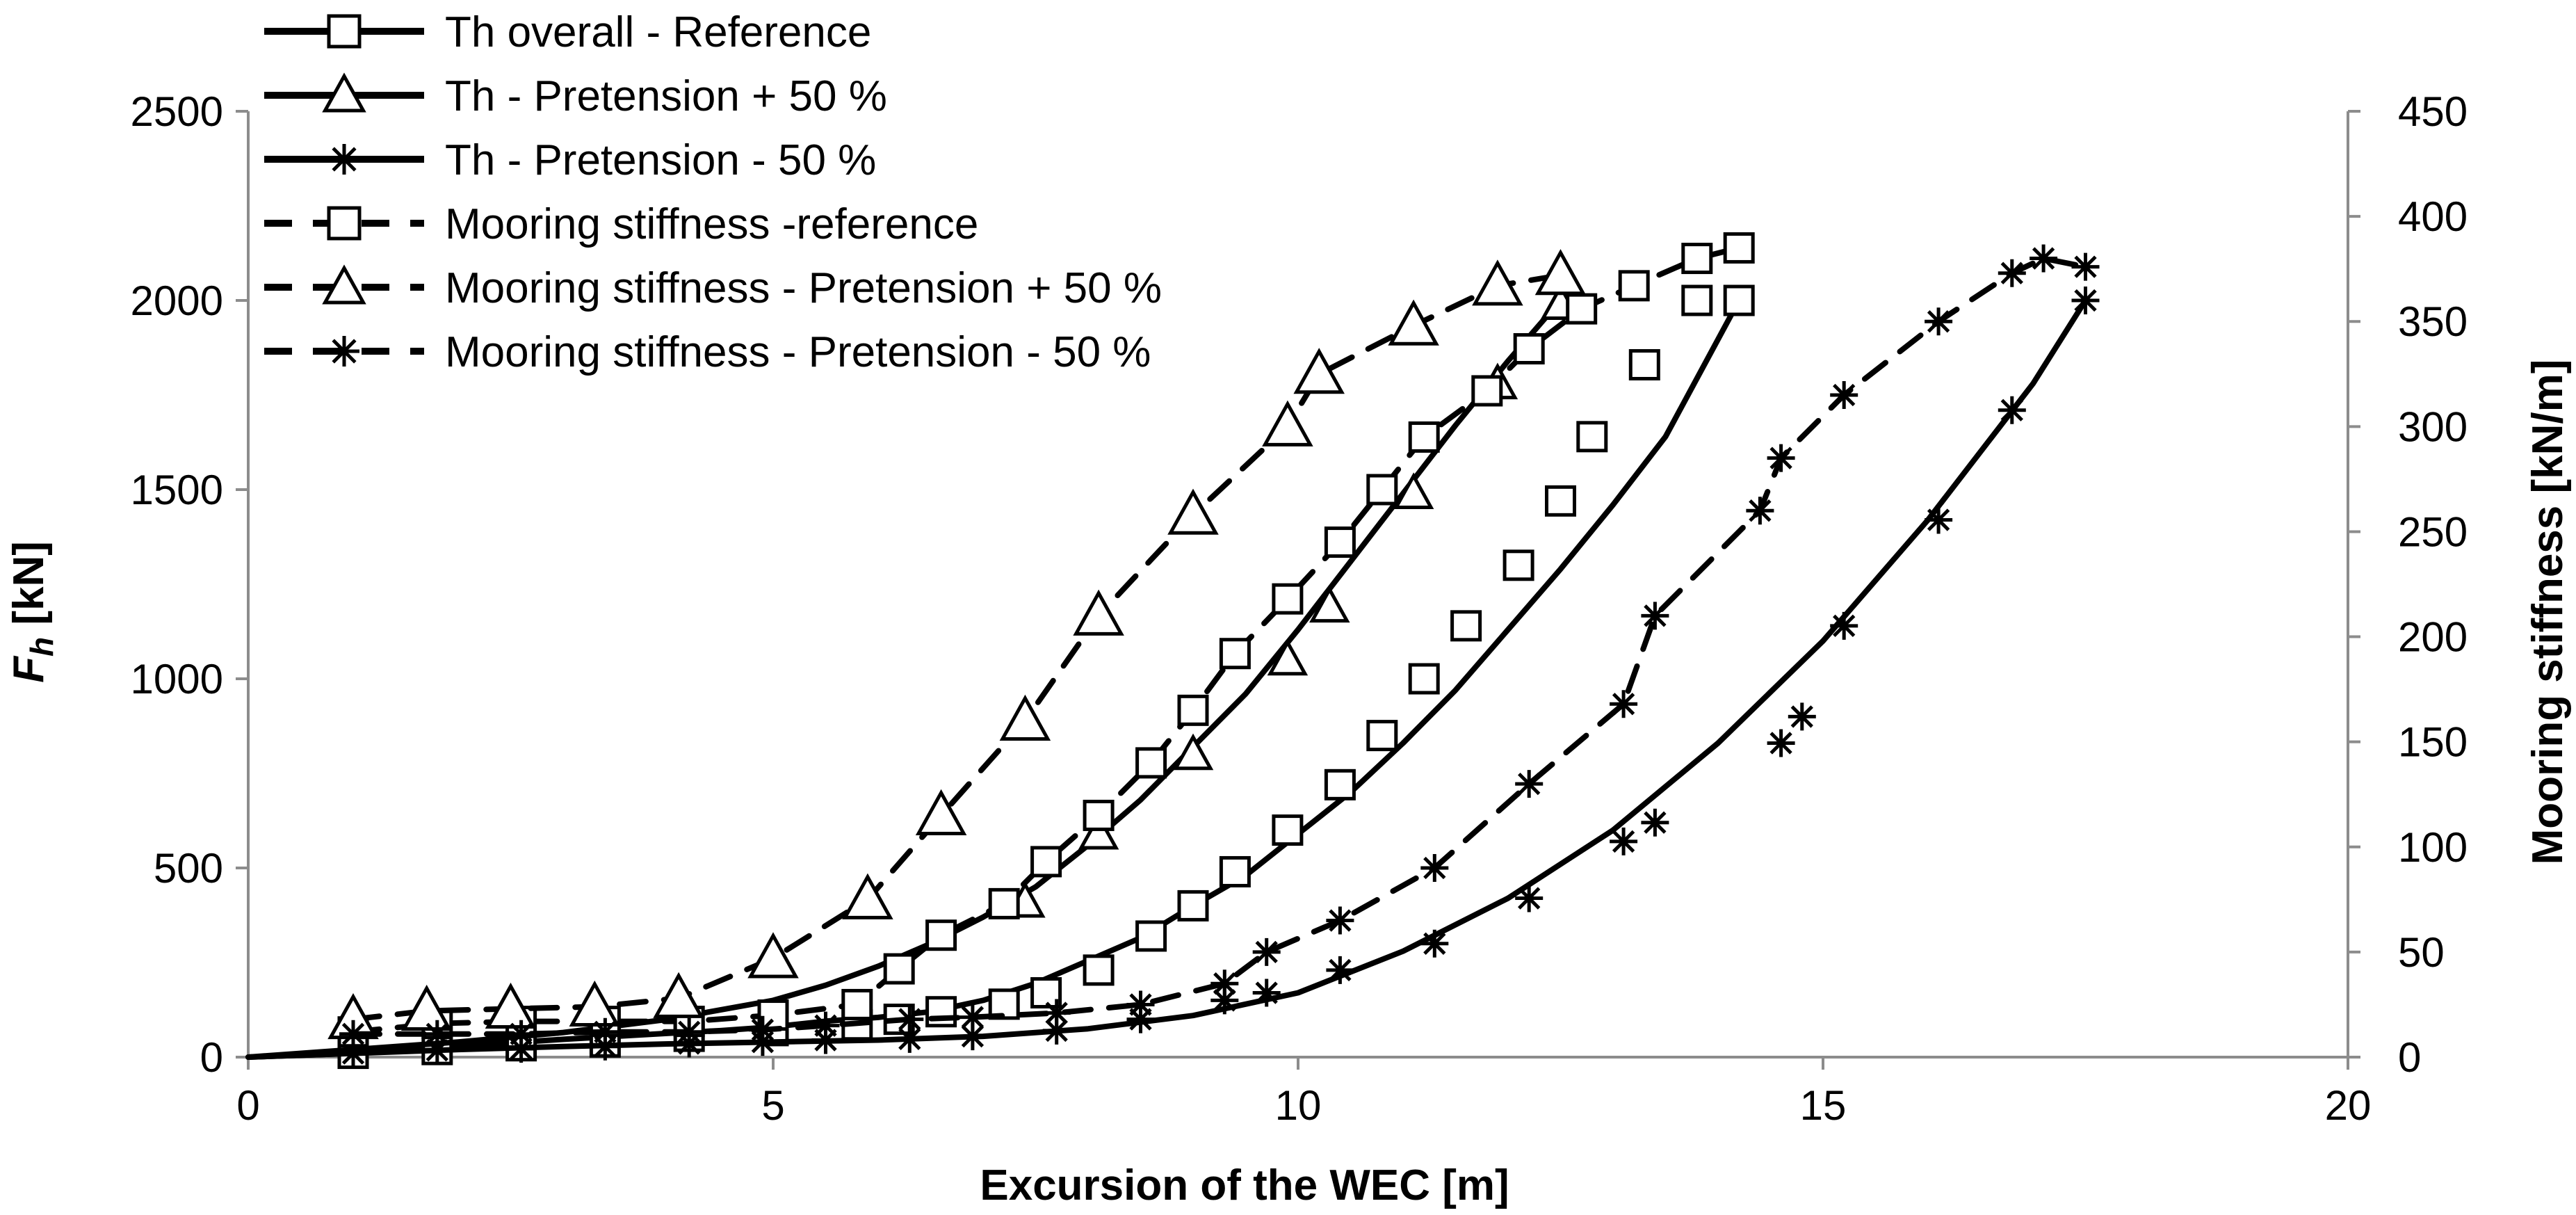 The height and width of the screenshot is (1215, 2576). I want to click on legend-entry: Th overall - Reference, so click(567, 32).